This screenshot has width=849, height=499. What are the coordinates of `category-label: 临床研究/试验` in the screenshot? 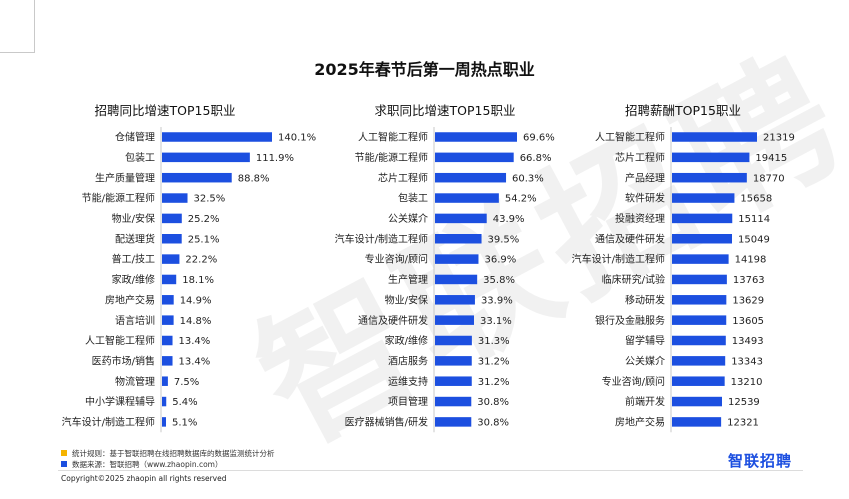 It's located at (633, 279).